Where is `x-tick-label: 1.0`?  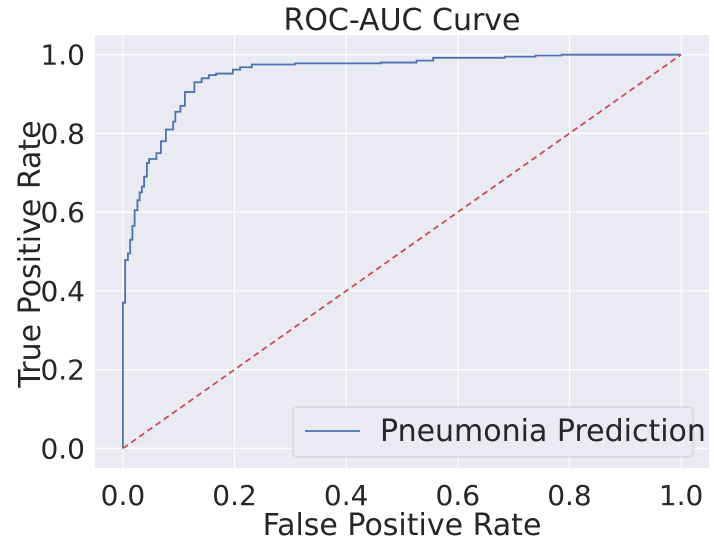
x-tick-label: 1.0 is located at coordinates (681, 495).